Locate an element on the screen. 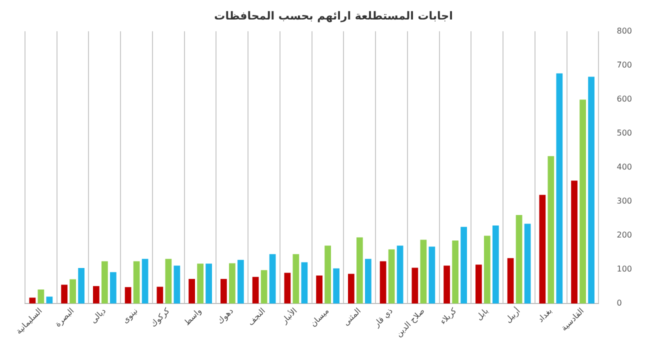  x-tick-label: ديالى is located at coordinates (98, 315).